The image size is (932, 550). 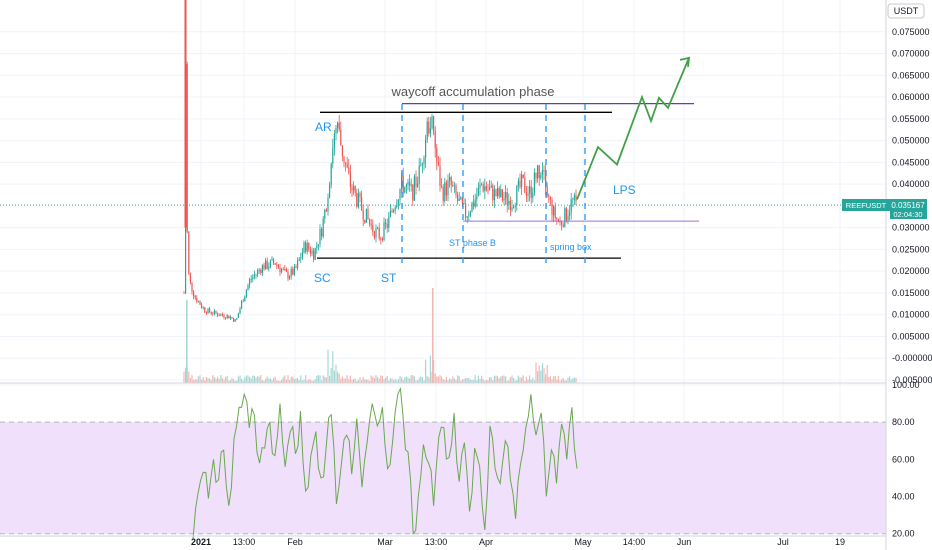 I want to click on time-tick-label: 13:00, so click(x=436, y=542).